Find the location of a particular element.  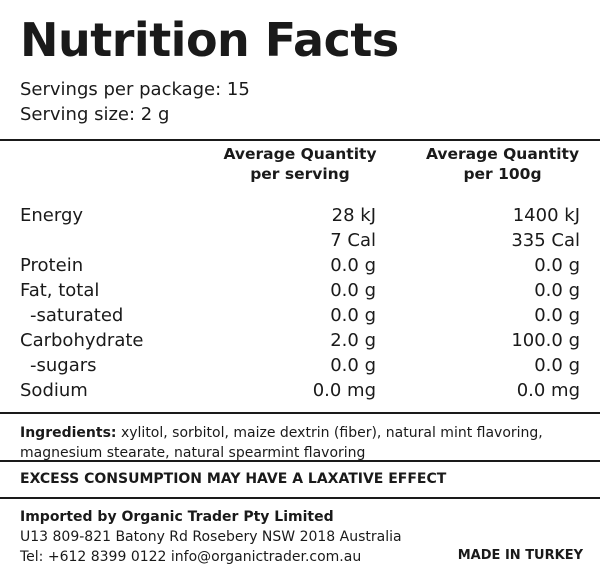

column-header-line: per 100g is located at coordinates (502, 174).